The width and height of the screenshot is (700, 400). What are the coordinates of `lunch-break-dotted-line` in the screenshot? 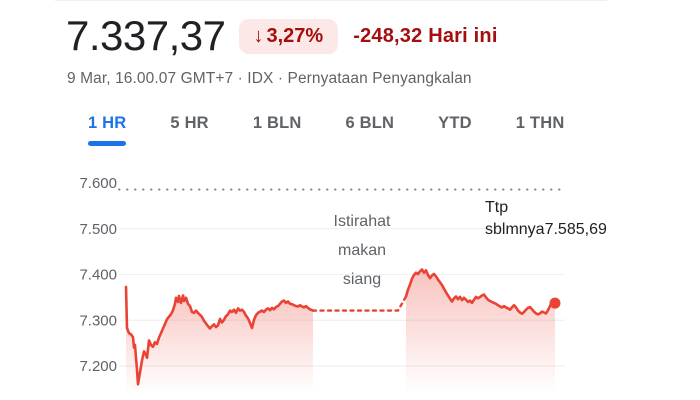 It's located at (359, 303).